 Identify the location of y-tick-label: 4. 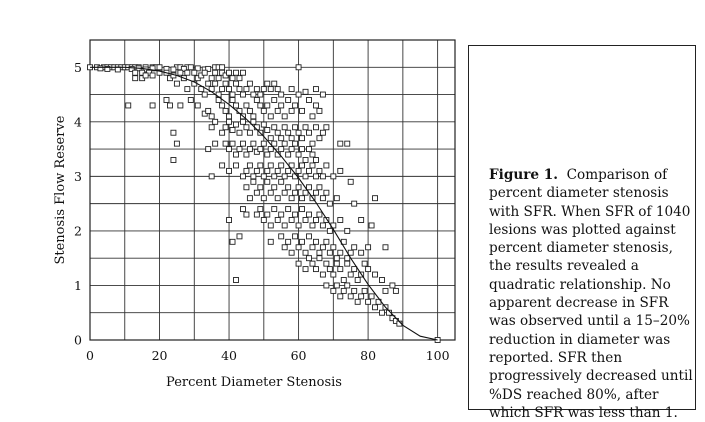
(78, 121).